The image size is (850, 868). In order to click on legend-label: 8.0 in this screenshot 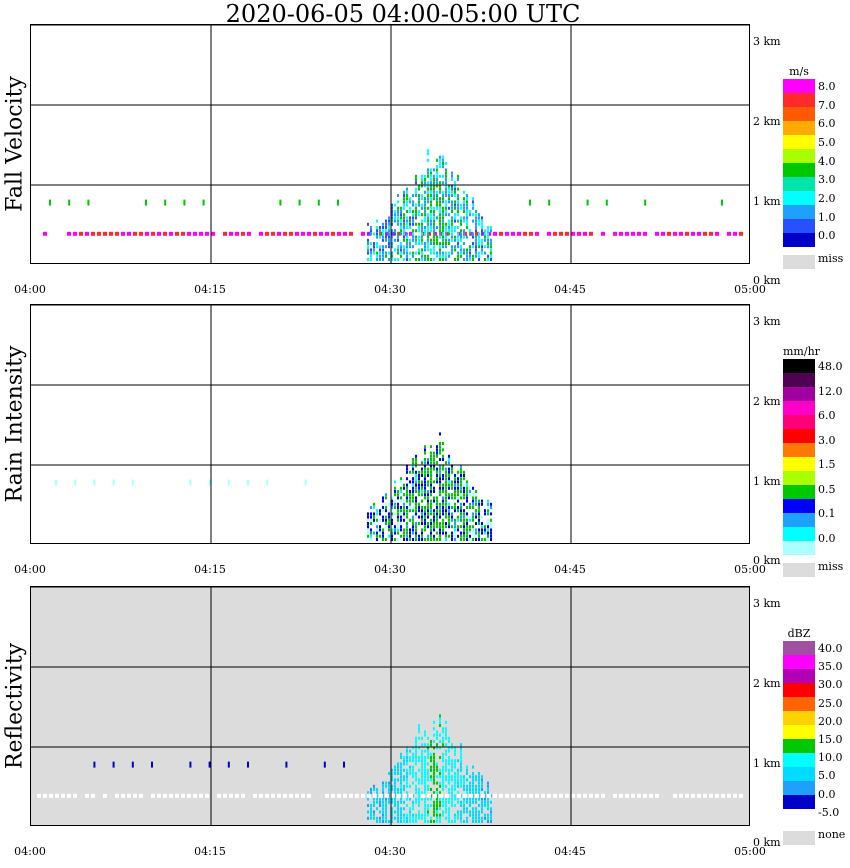, I will do `click(827, 86)`.